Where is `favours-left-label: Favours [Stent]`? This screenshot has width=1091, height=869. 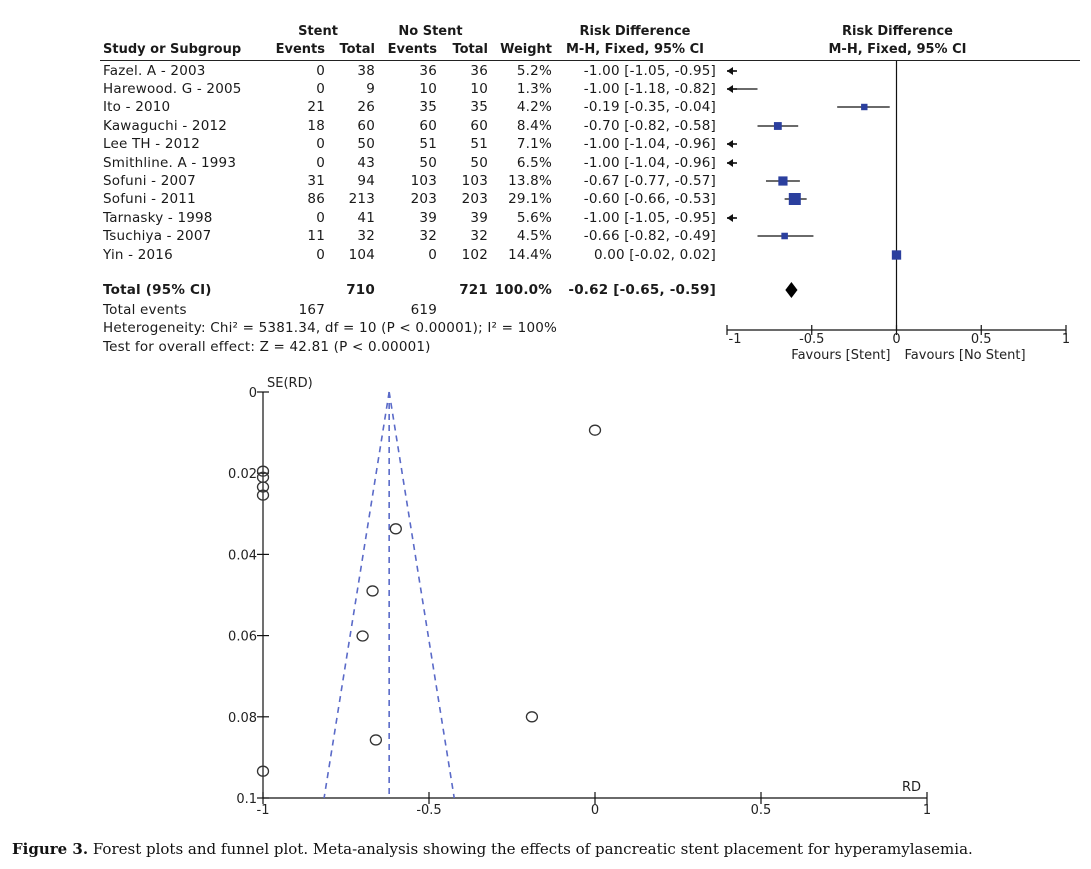
favours-left-label: Favours [Stent] is located at coordinates (840, 355).